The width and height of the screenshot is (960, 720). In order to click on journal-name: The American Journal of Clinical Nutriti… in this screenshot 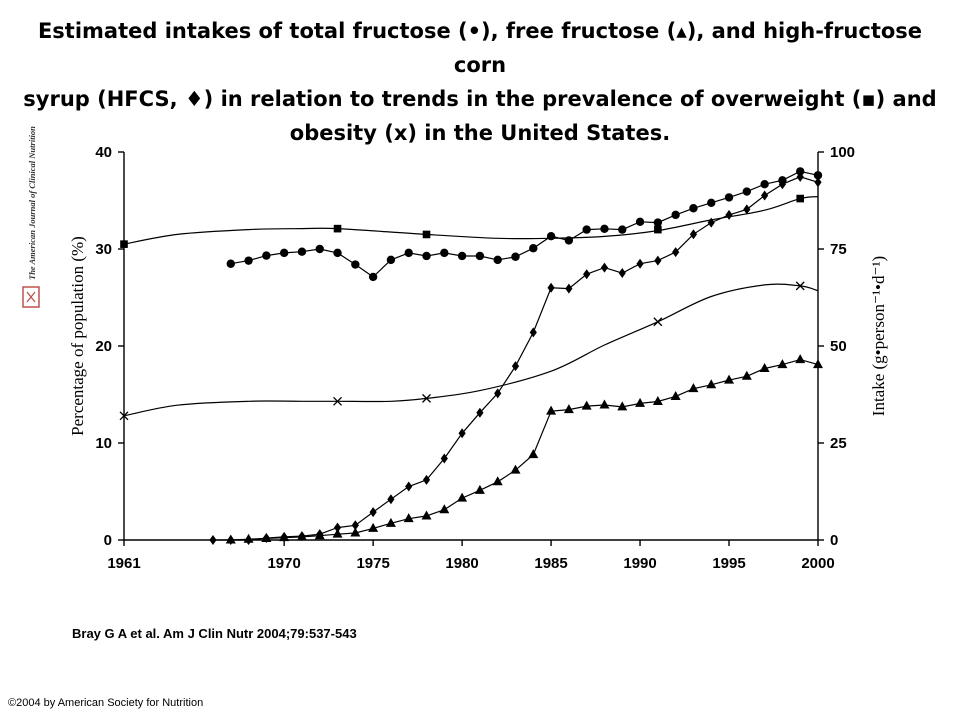, I will do `click(32, 203)`.